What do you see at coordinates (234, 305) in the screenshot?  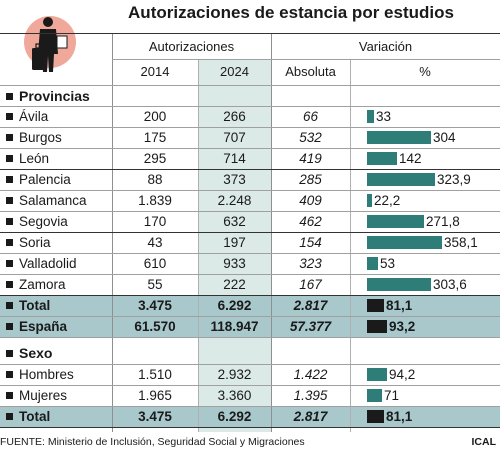 I see `value-2024: 6.292` at bounding box center [234, 305].